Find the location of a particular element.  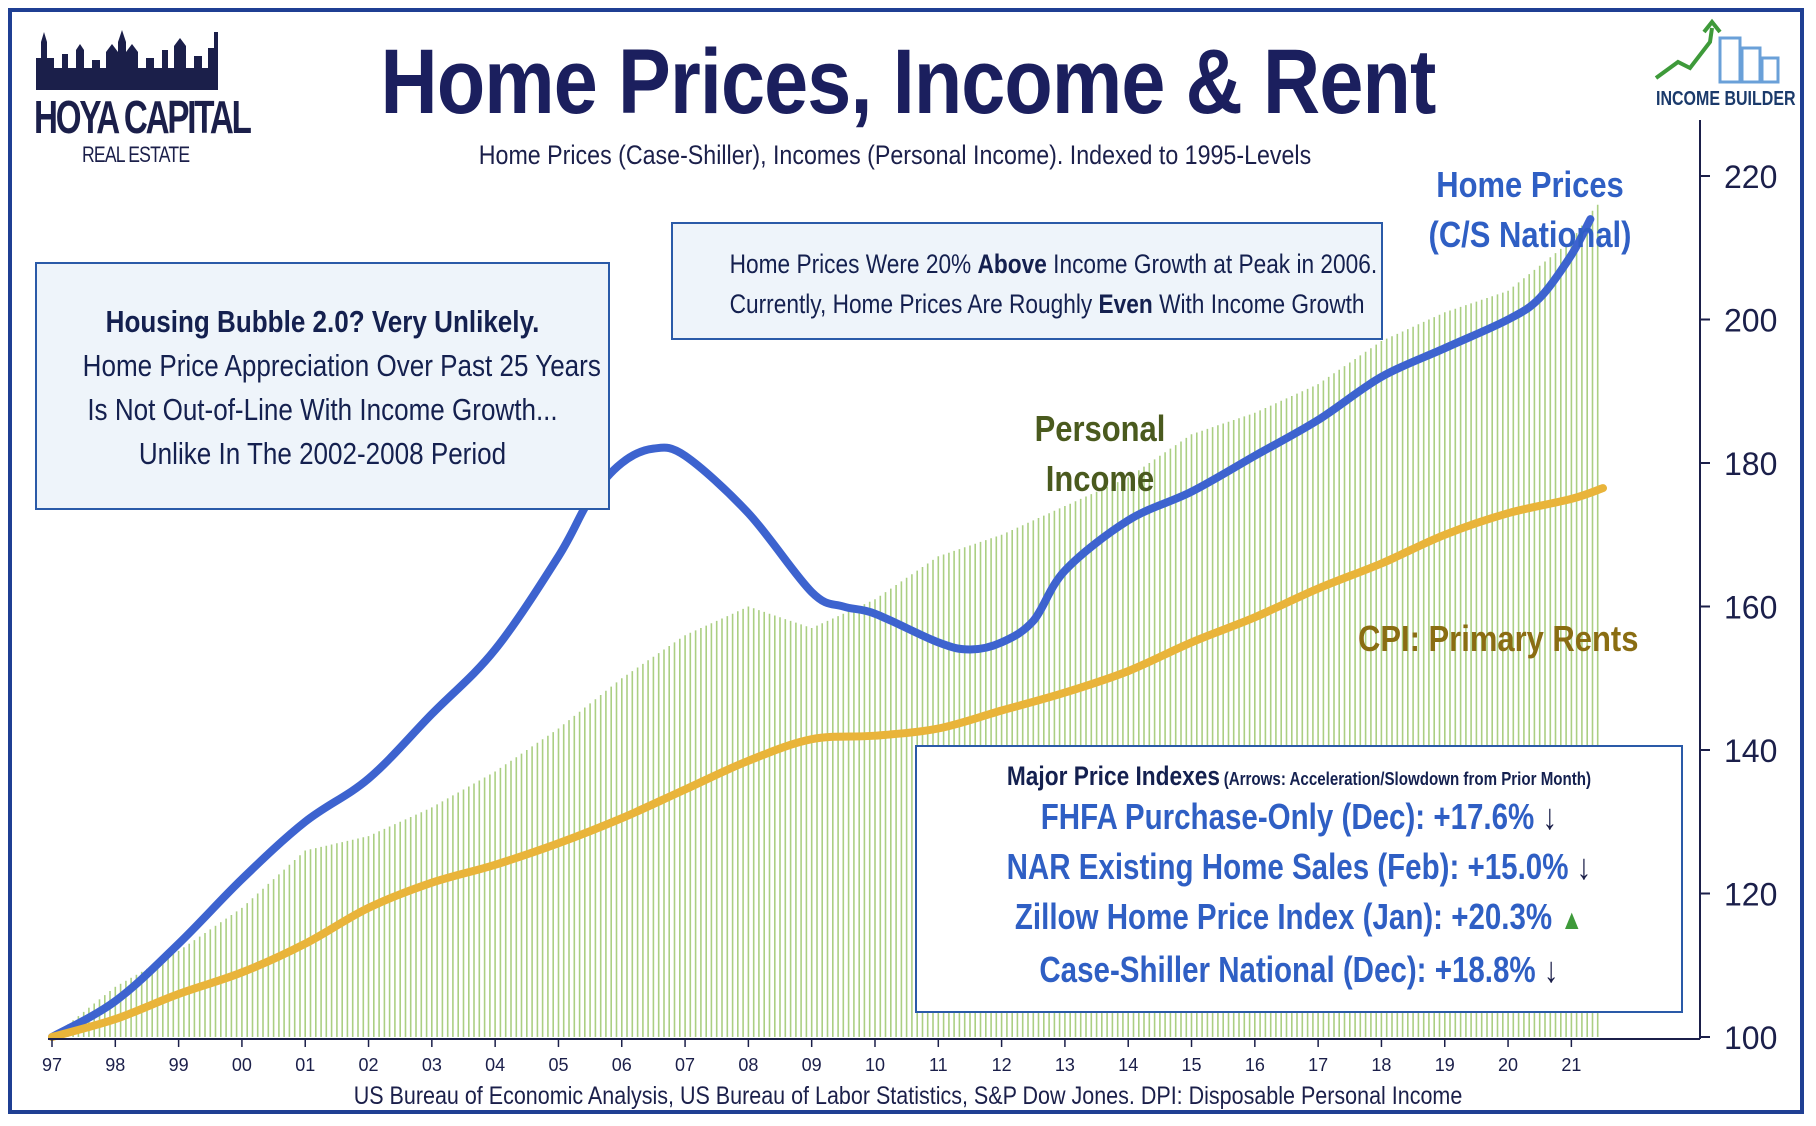

peak-line2-a: Currently, Home Prices Are Roughly is located at coordinates (914, 304).